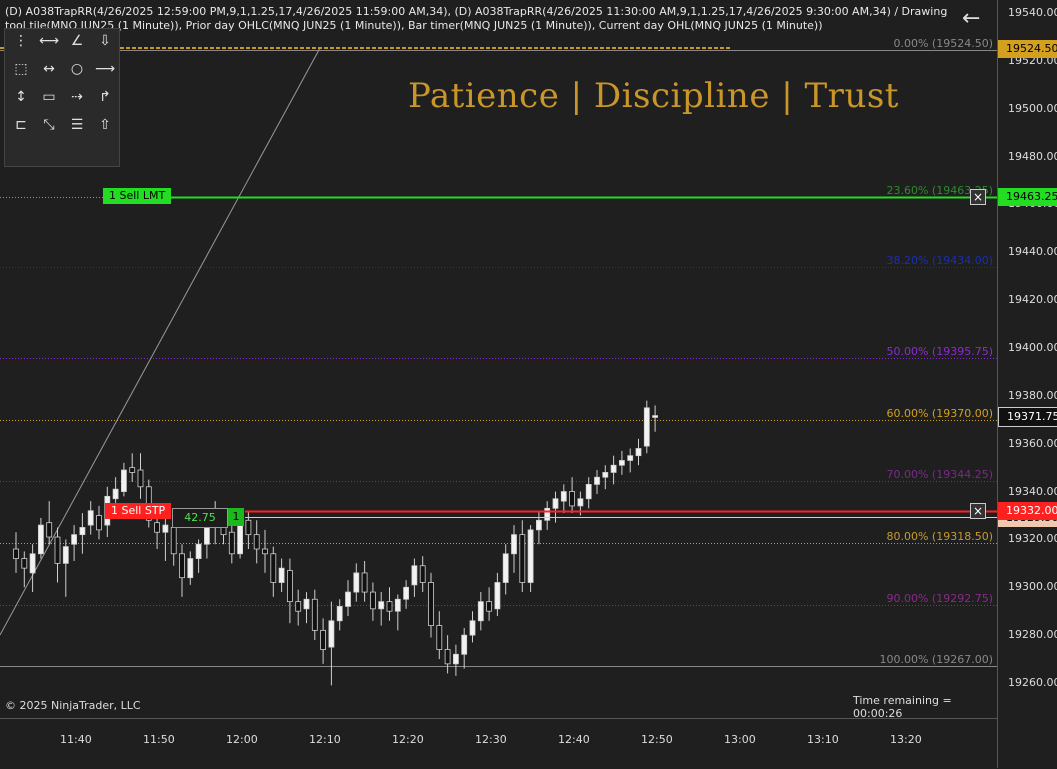  Describe the element at coordinates (49, 97) in the screenshot. I see `rectangle-tool-icon: ▭` at that location.